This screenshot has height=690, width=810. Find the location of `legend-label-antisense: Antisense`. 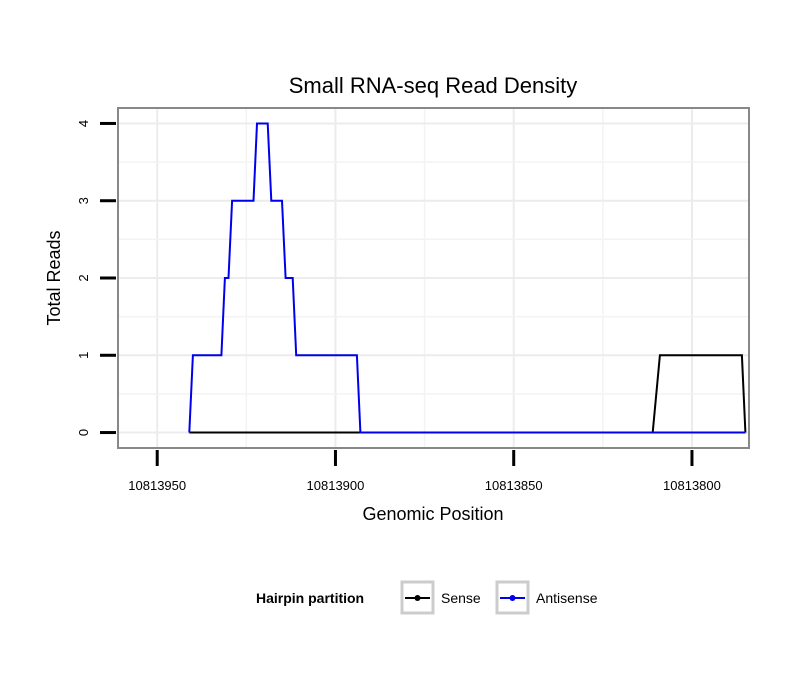

legend-label-antisense: Antisense is located at coordinates (567, 598).